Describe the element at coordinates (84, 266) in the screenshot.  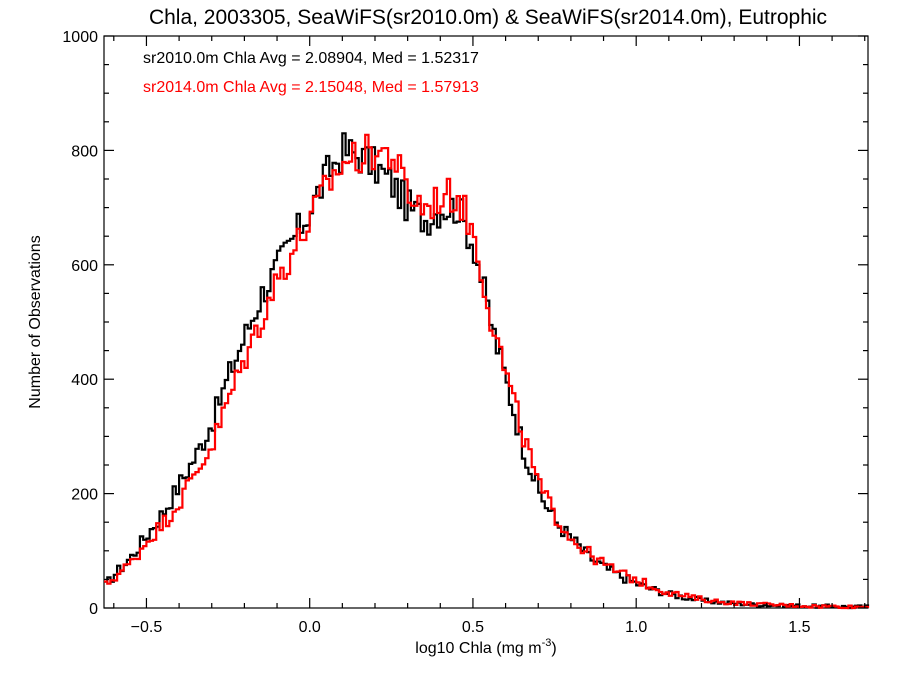
I see `y-tick-label: 600` at that location.